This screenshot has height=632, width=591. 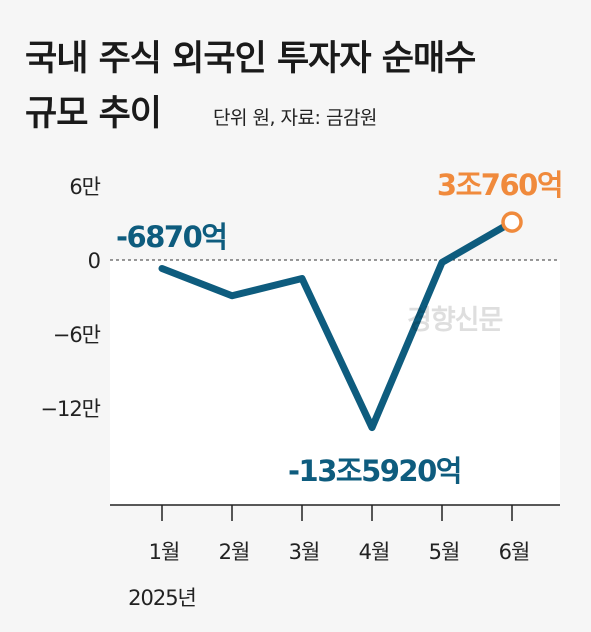 I want to click on y-tick-label: 6만, so click(x=84, y=187).